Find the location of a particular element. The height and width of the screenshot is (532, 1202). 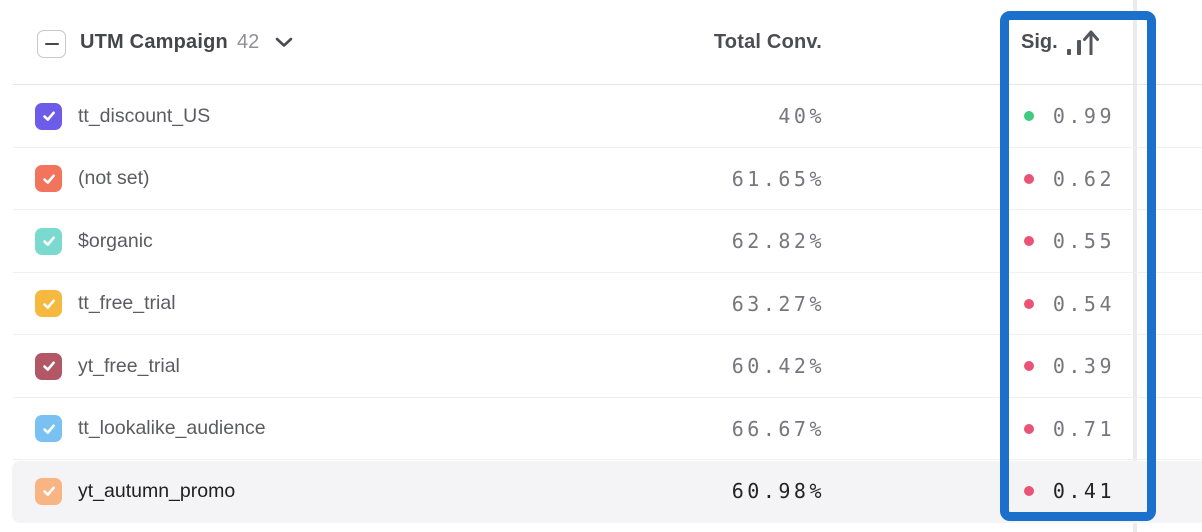

table-row-highlighted: yt_autumn_promo 60.98% 0.41 is located at coordinates (601, 491).